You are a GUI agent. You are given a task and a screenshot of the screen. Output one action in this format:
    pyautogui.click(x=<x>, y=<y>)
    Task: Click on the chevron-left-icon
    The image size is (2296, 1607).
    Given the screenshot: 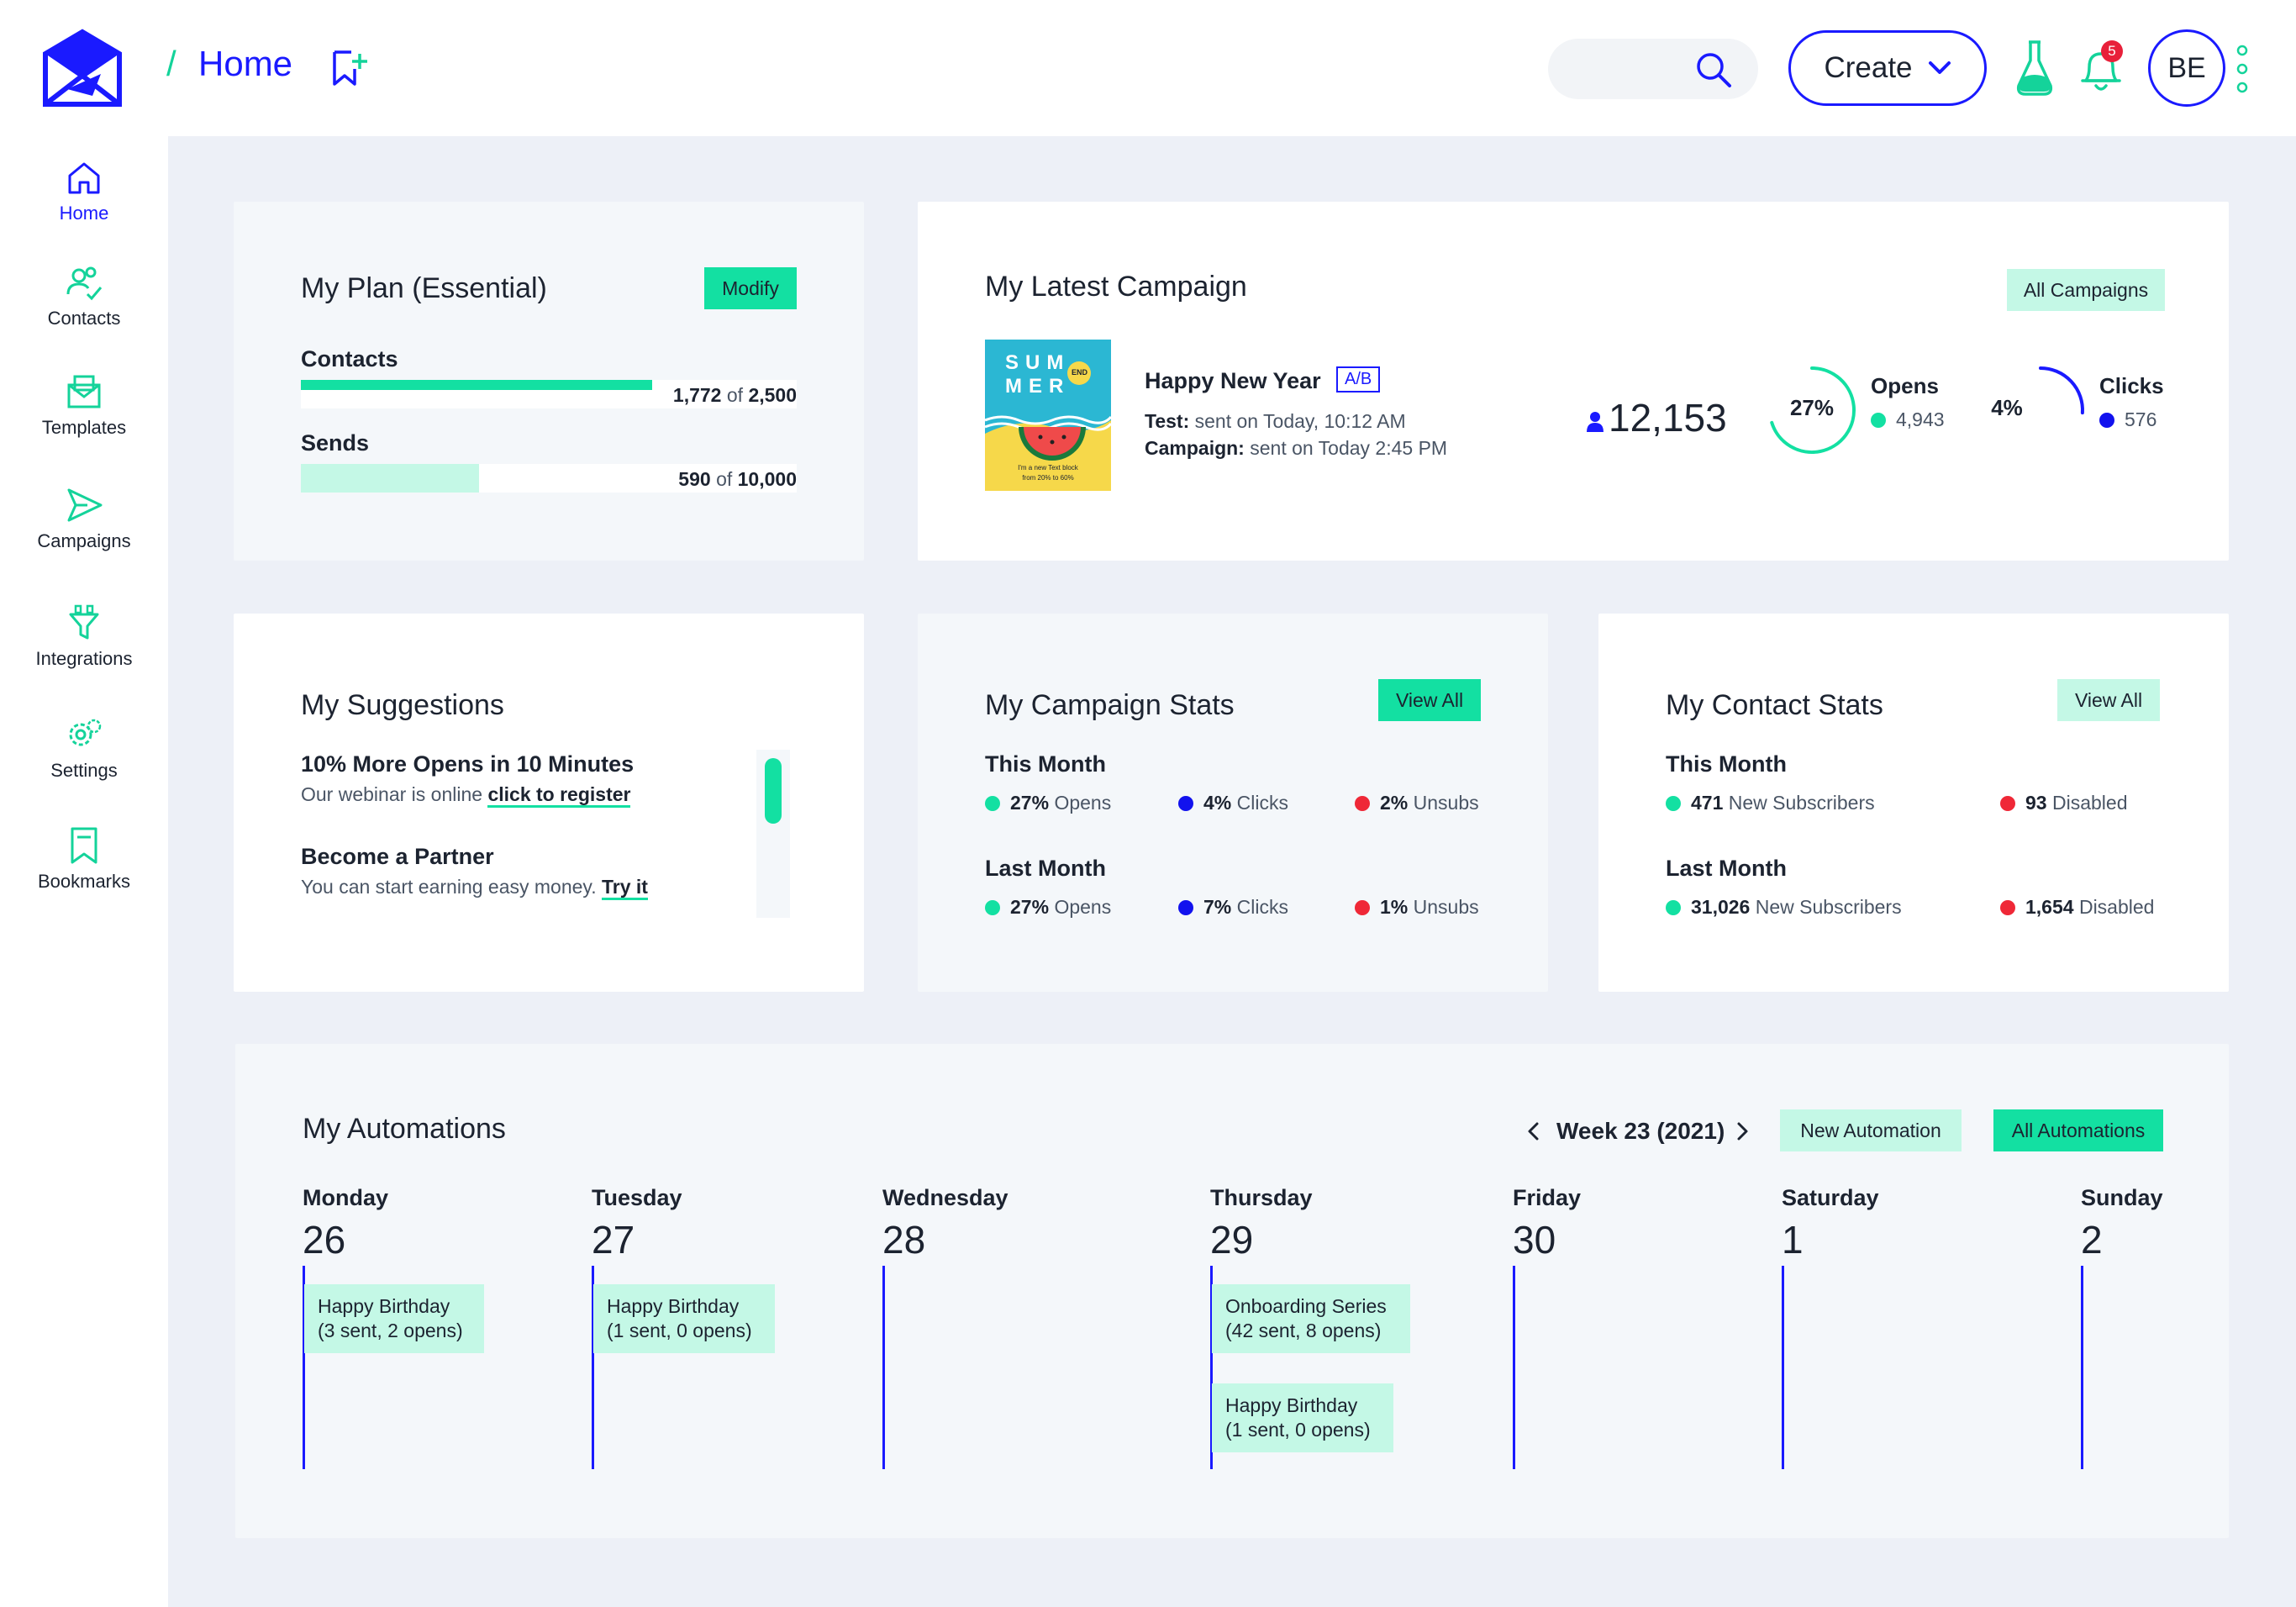 What is the action you would take?
    pyautogui.click(x=1533, y=1131)
    